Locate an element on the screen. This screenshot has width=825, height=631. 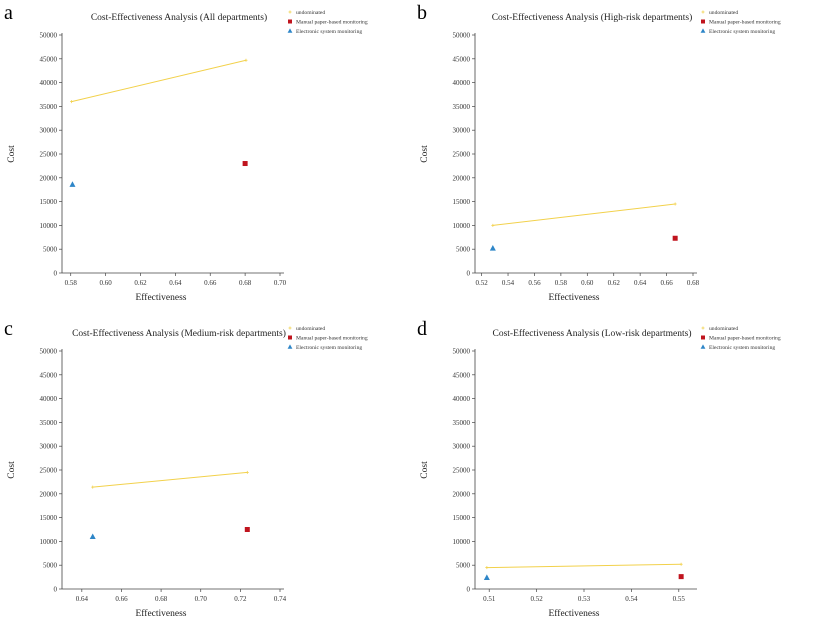
x-tick-label: 0.56 is located at coordinates (534, 283).